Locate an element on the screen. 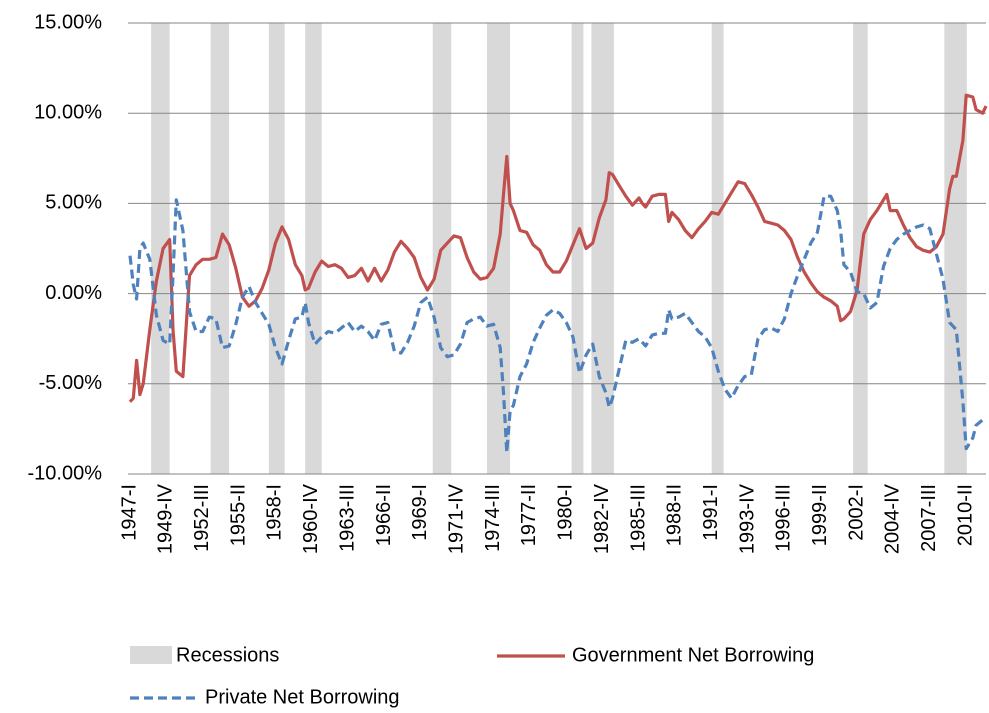  x-tick-label: 1974-III is located at coordinates (493, 518).